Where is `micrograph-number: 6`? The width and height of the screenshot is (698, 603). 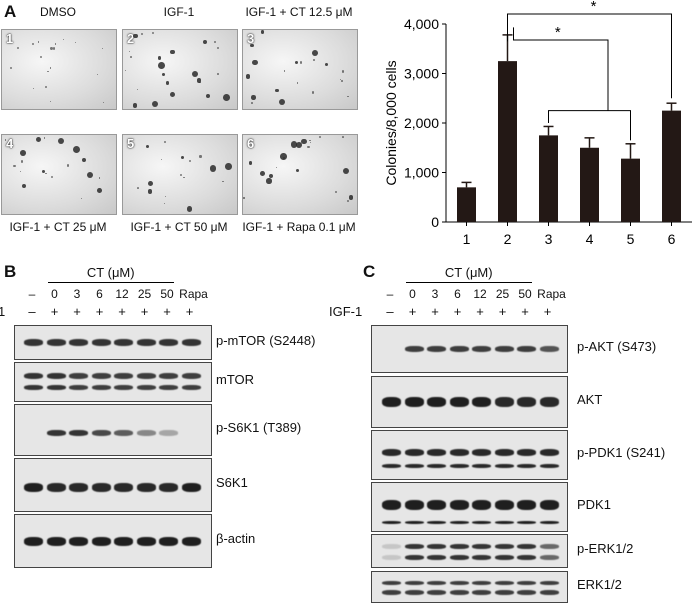
micrograph-number: 6 is located at coordinates (251, 143).